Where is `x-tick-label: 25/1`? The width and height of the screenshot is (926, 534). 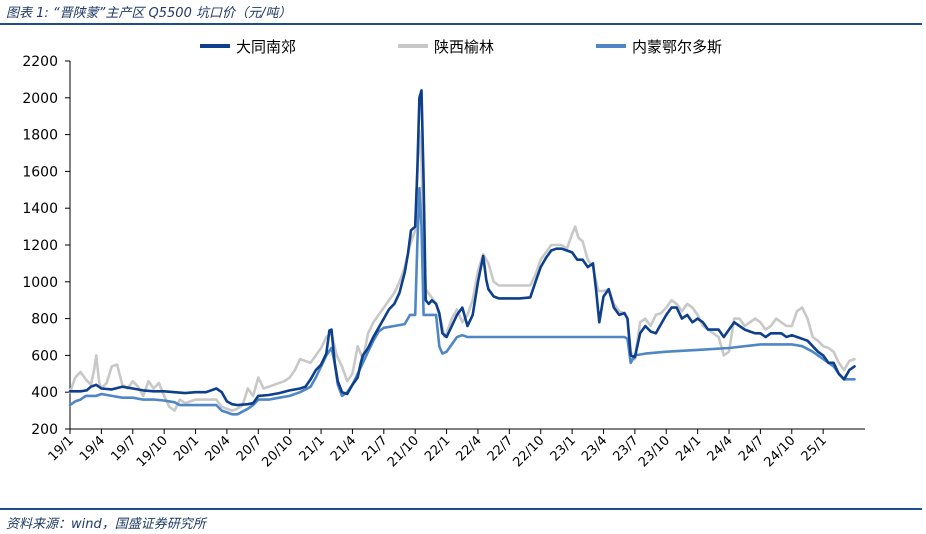 x-tick-label: 25/1 is located at coordinates (814, 448).